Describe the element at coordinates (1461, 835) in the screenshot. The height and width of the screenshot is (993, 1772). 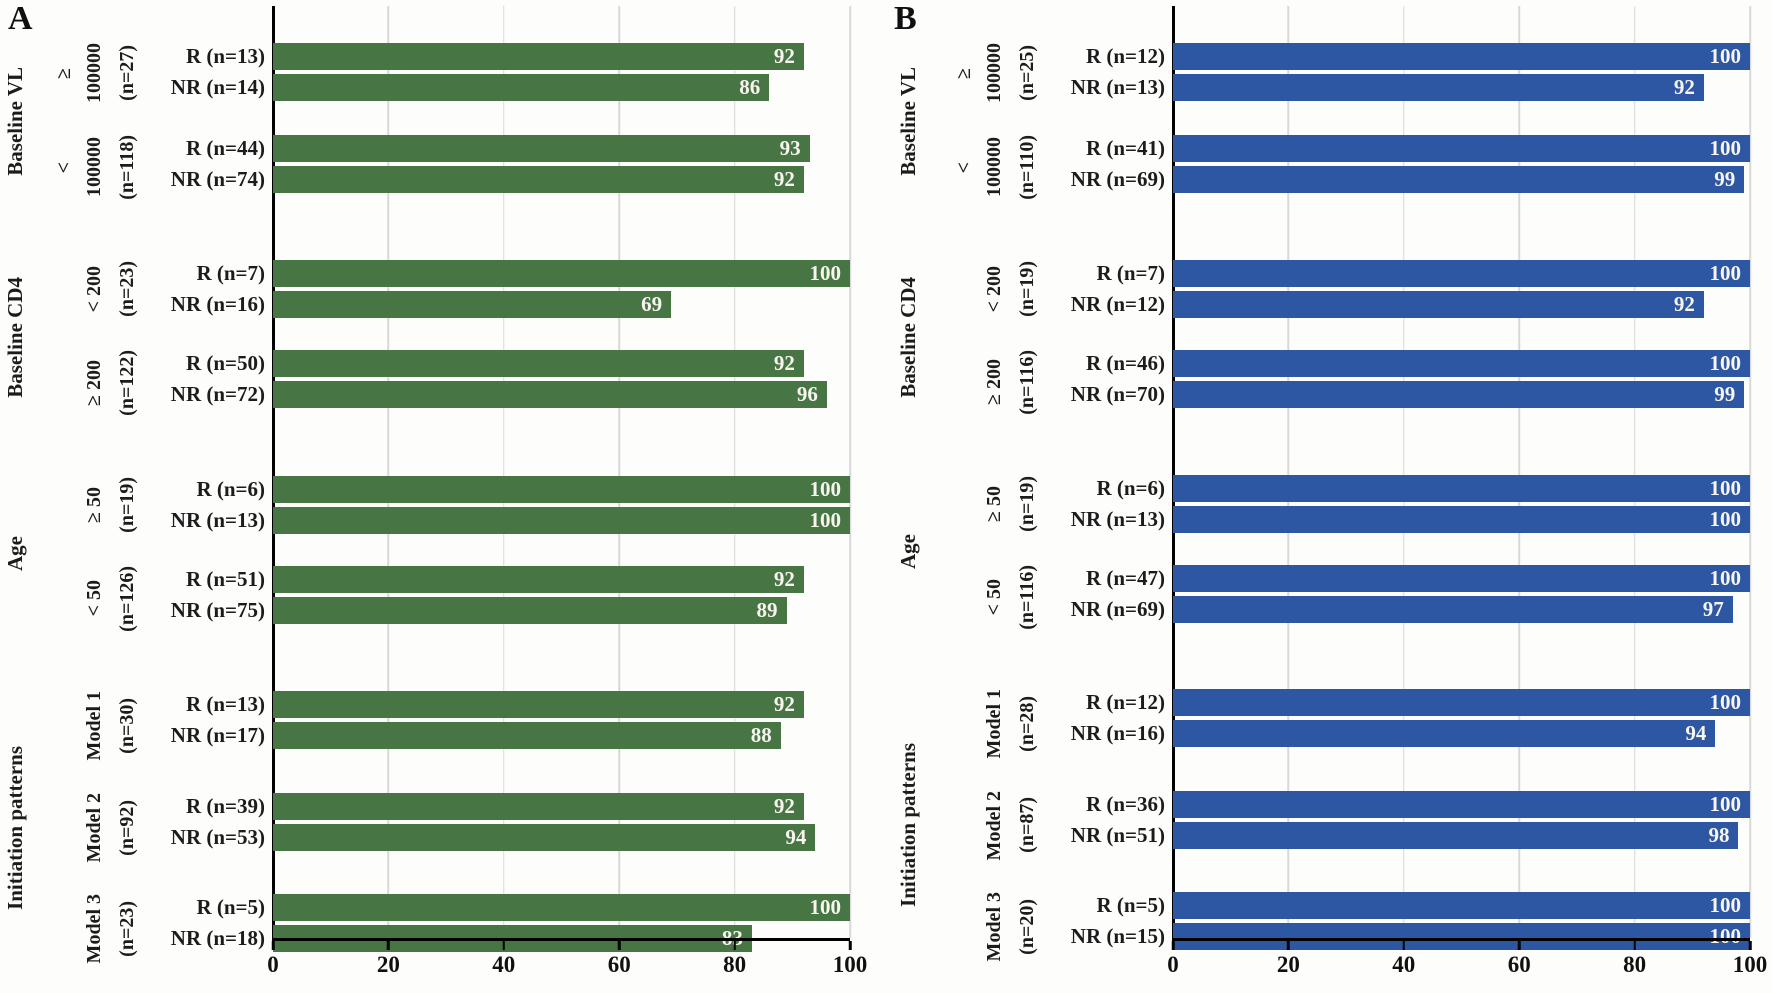
I see `bar-zone: 98` at that location.